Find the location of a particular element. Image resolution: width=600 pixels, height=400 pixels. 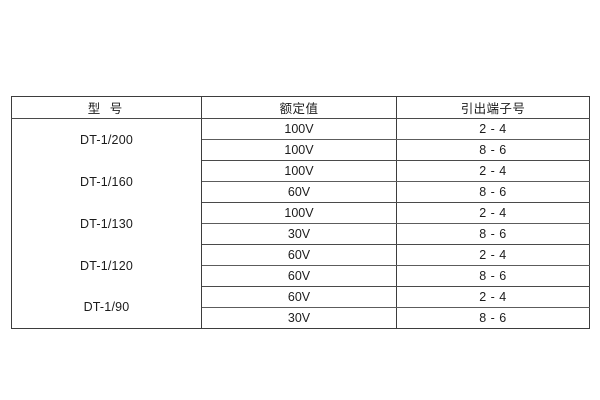

table-row: DT-1/120 60V 2 - 4 is located at coordinates (300, 265).